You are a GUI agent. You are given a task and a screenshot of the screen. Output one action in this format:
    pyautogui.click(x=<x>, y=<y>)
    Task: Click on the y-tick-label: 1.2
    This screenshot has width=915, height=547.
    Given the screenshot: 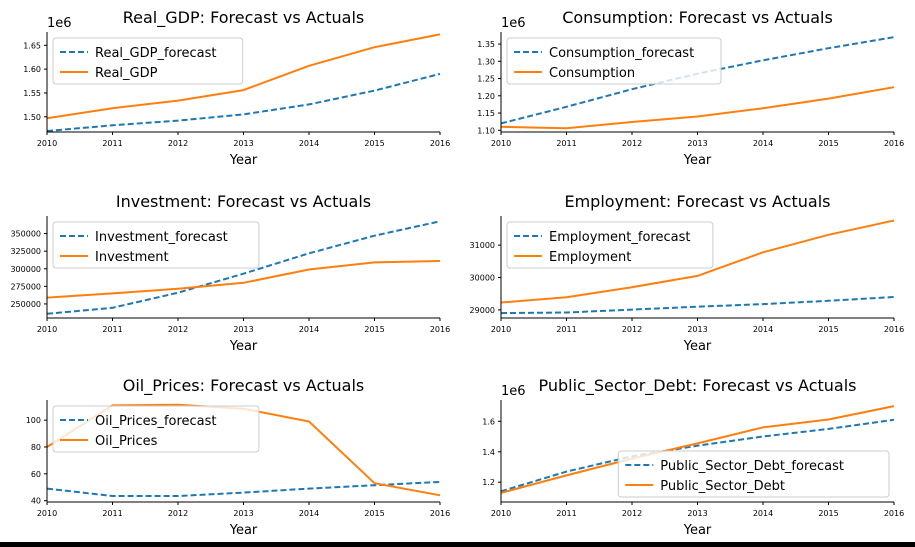 What is the action you would take?
    pyautogui.click(x=488, y=482)
    